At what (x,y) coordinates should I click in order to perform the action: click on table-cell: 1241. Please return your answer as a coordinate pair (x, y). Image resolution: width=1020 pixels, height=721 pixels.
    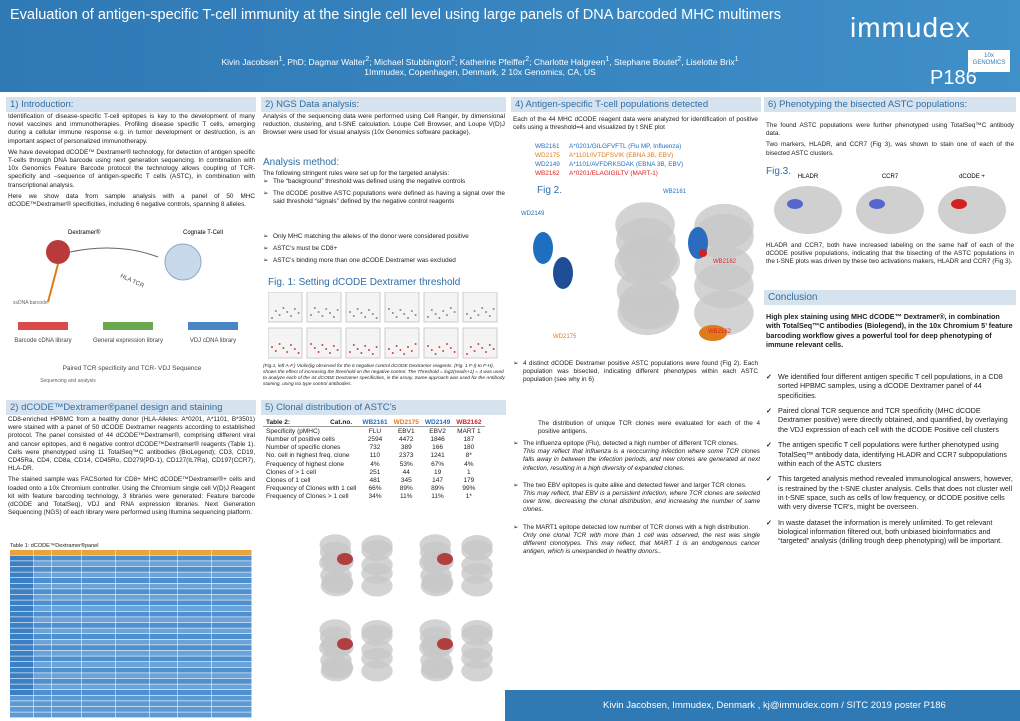
    Looking at the image, I should click on (437, 456).